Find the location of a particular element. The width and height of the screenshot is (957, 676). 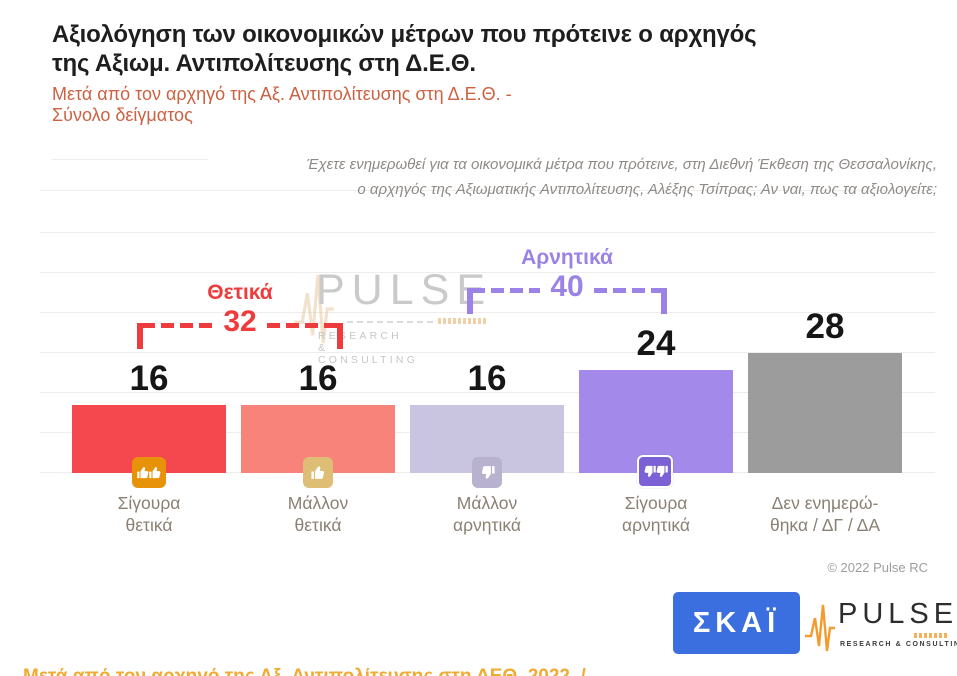

skai-logo: ΣΚΑΪ is located at coordinates (736, 623).